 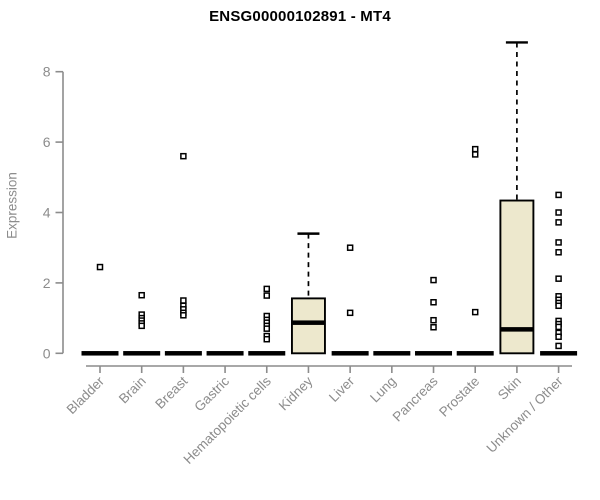 What do you see at coordinates (211, 393) in the screenshot?
I see `x-tick-label-gastric: Gastric` at bounding box center [211, 393].